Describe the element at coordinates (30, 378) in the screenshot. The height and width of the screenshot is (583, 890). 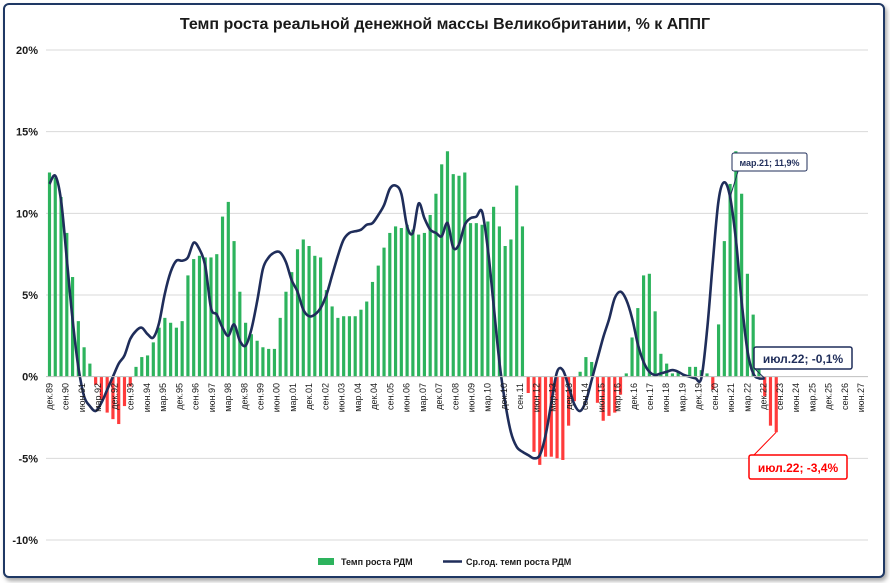
I see `y-tick-label: 0%` at that location.